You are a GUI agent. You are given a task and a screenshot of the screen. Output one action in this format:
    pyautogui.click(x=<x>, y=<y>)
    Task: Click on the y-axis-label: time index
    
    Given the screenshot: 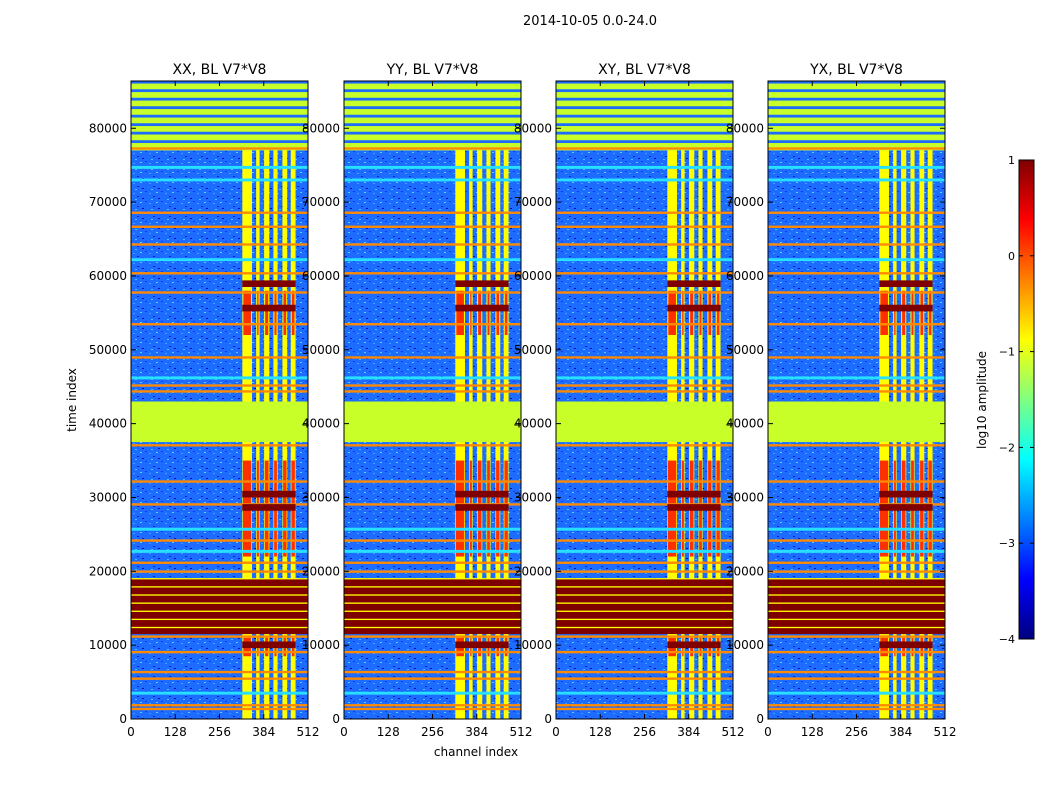 What is the action you would take?
    pyautogui.click(x=72, y=400)
    